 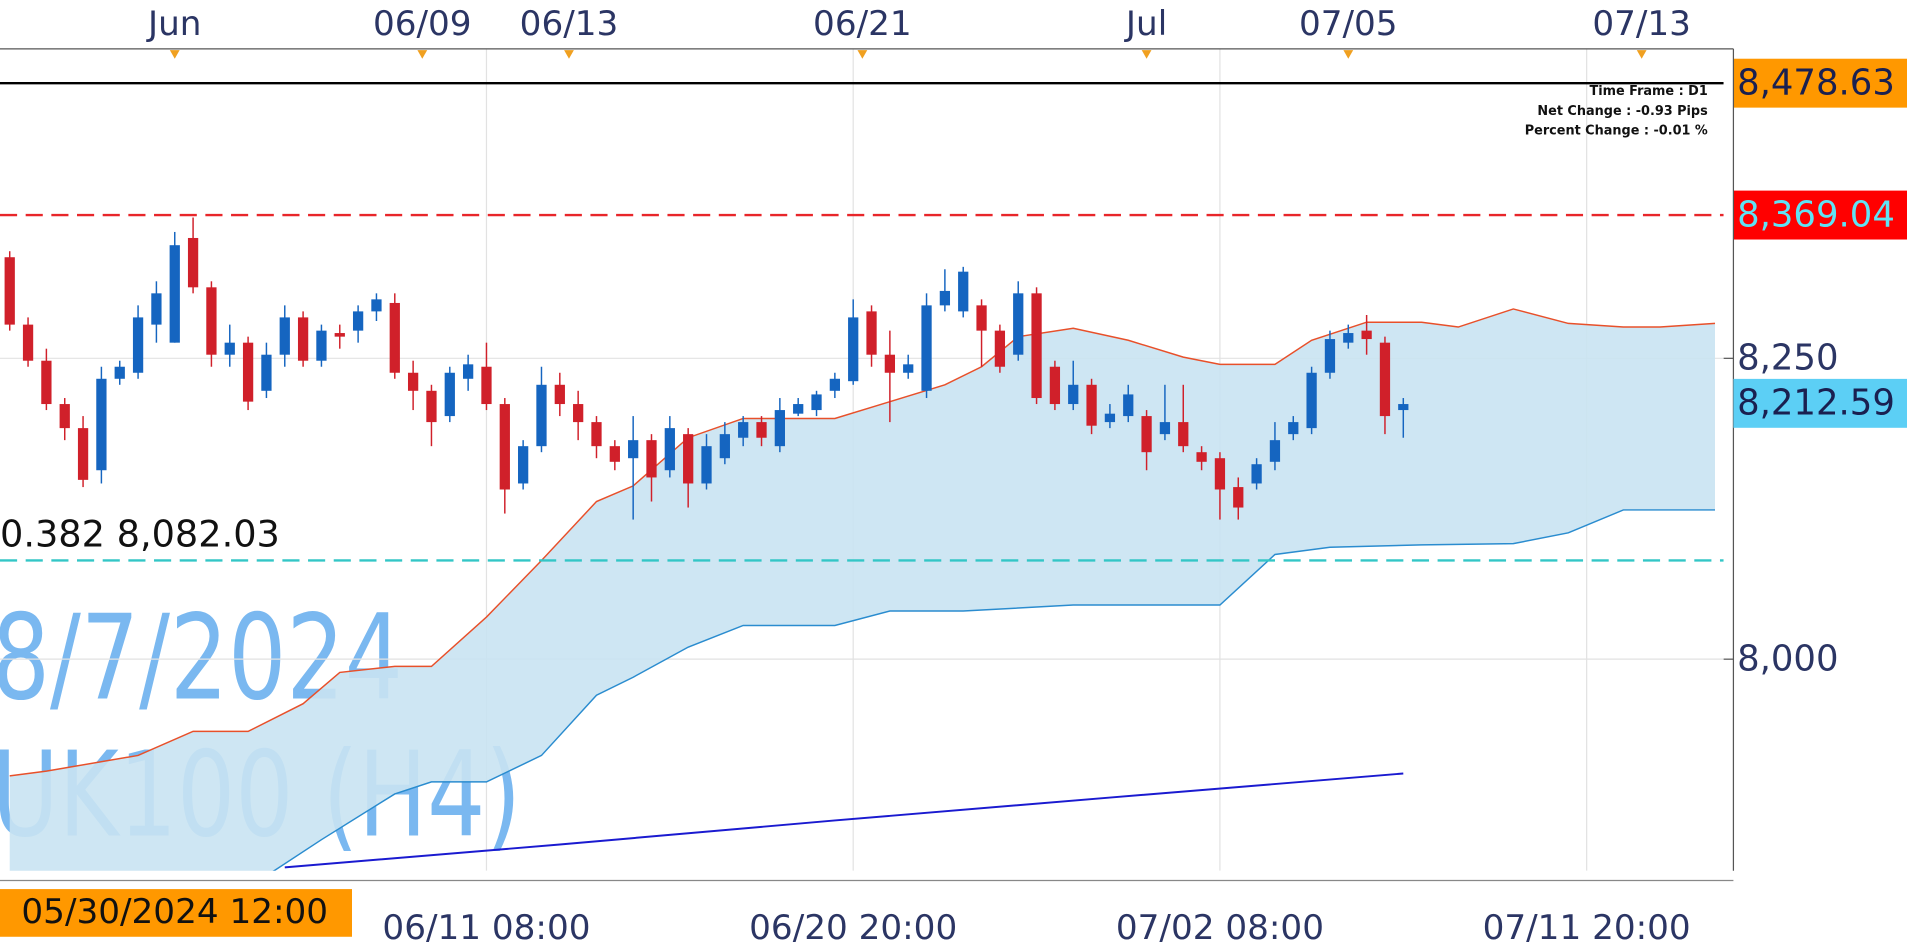 What do you see at coordinates (844, 820) in the screenshot?
I see `moving-average` at bounding box center [844, 820].